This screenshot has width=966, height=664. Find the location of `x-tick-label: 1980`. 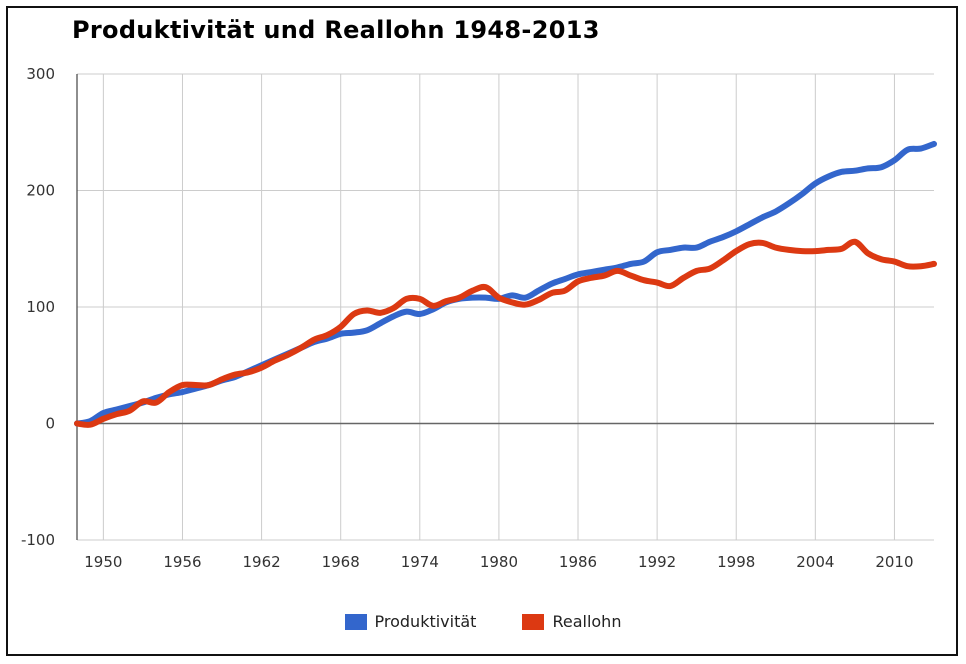

x-tick-label: 1980 is located at coordinates (499, 562).